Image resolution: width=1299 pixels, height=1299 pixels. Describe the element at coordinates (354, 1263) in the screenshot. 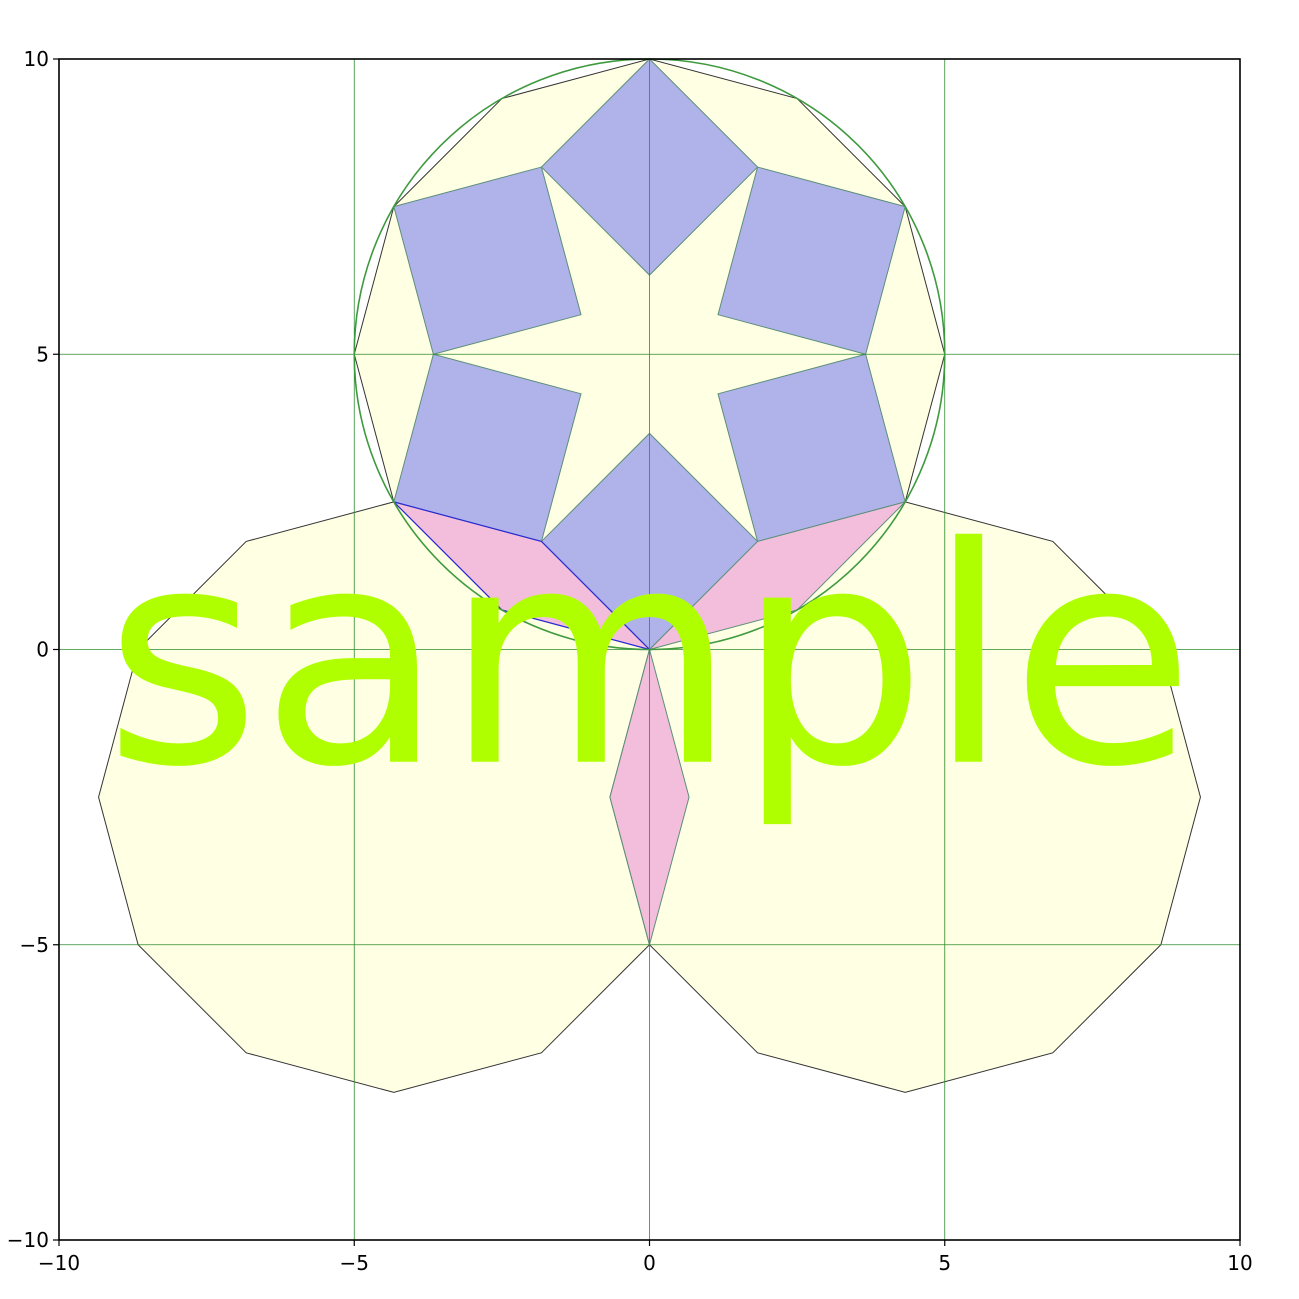

I see `x-tick-label: −5` at that location.